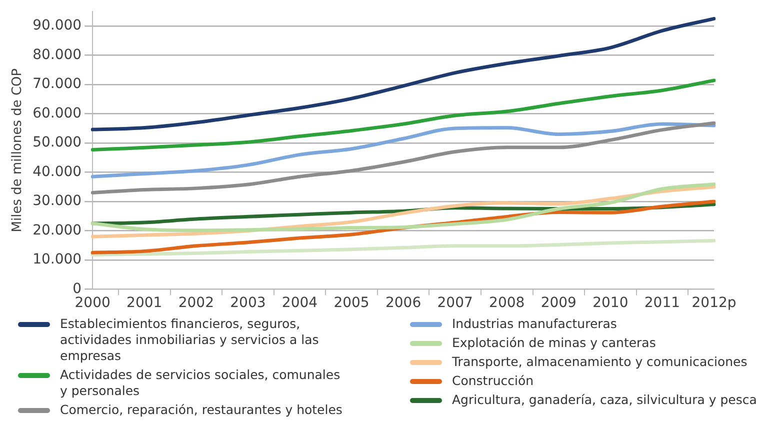  Describe the element at coordinates (57, 26) in the screenshot. I see `y-tick-label: 90.000` at that location.